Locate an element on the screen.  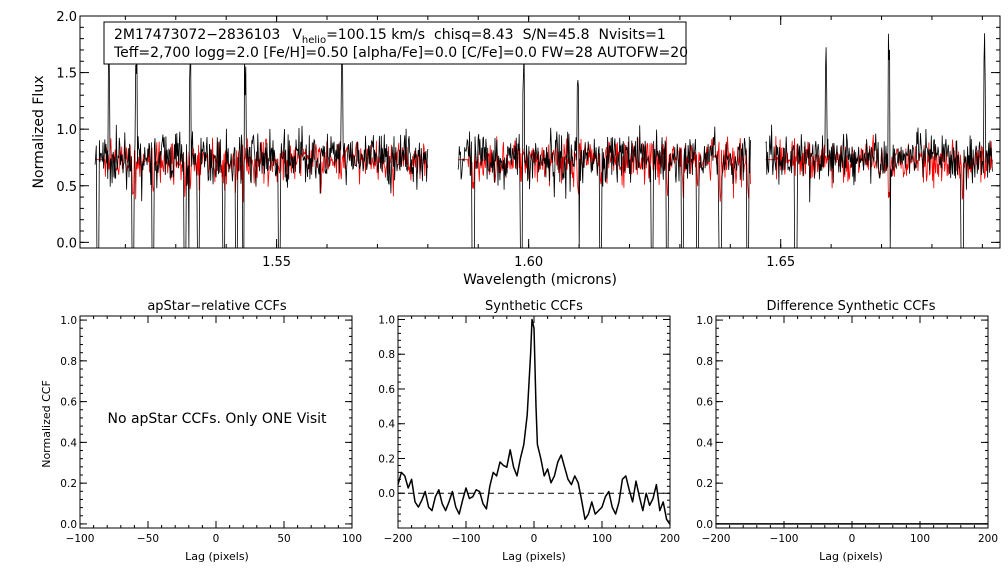
apstar-ccf-ytick-label: 0.4 is located at coordinates (68, 443).